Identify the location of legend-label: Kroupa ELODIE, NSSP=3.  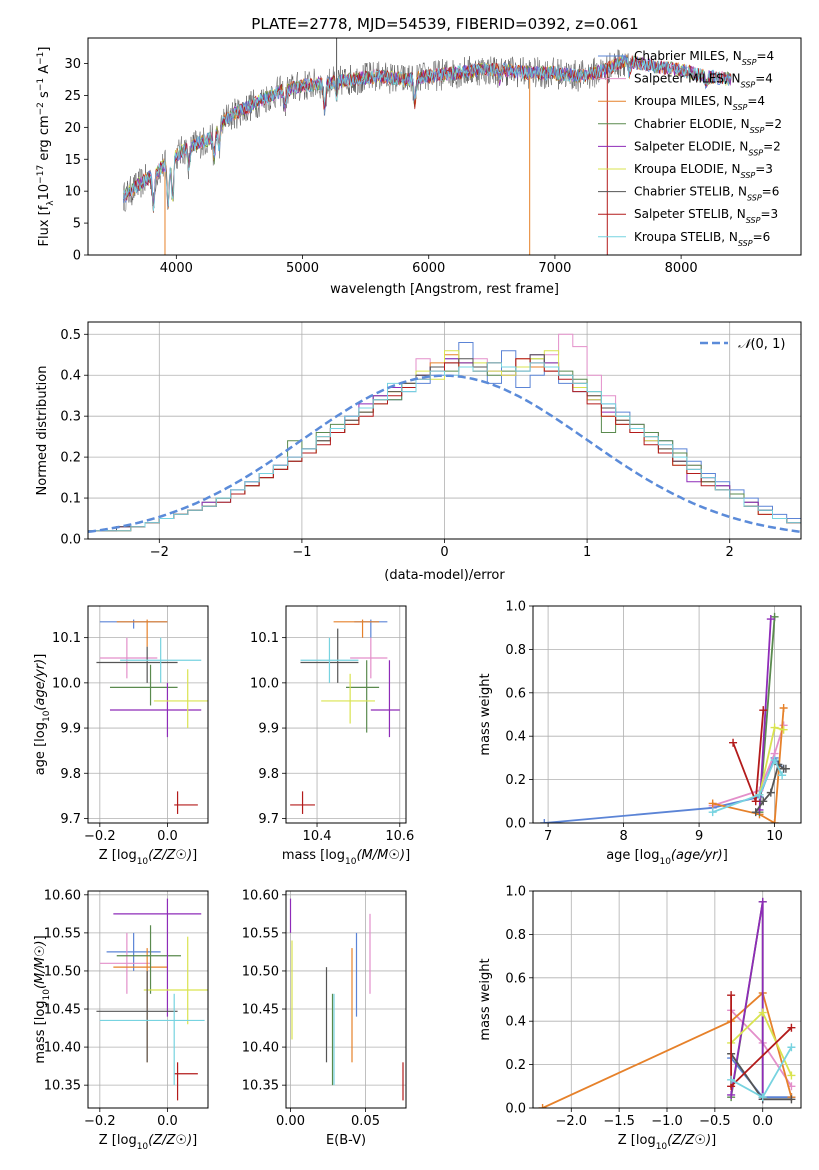
(703, 171).